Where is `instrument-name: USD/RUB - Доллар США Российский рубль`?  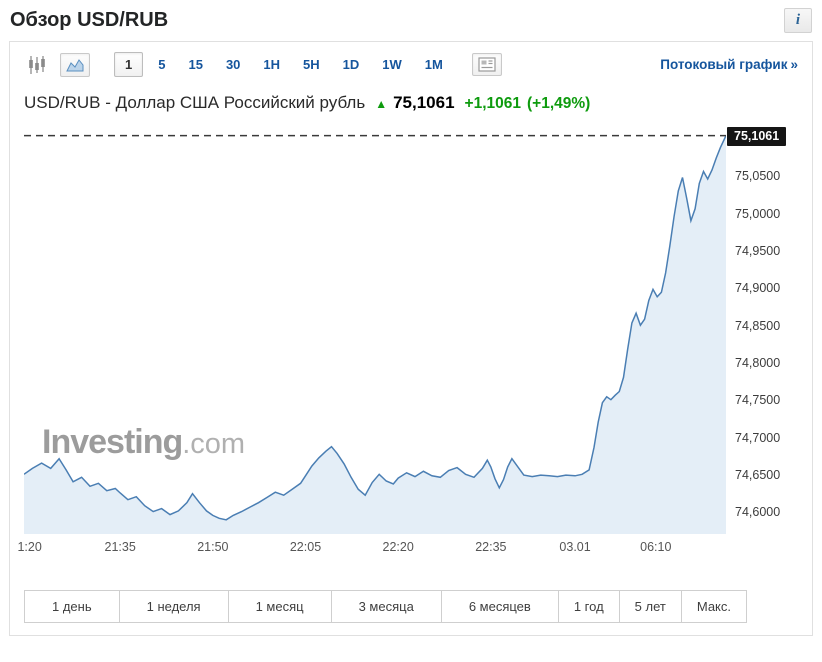
instrument-name: USD/RUB - Доллар США Российский рубль is located at coordinates (195, 102).